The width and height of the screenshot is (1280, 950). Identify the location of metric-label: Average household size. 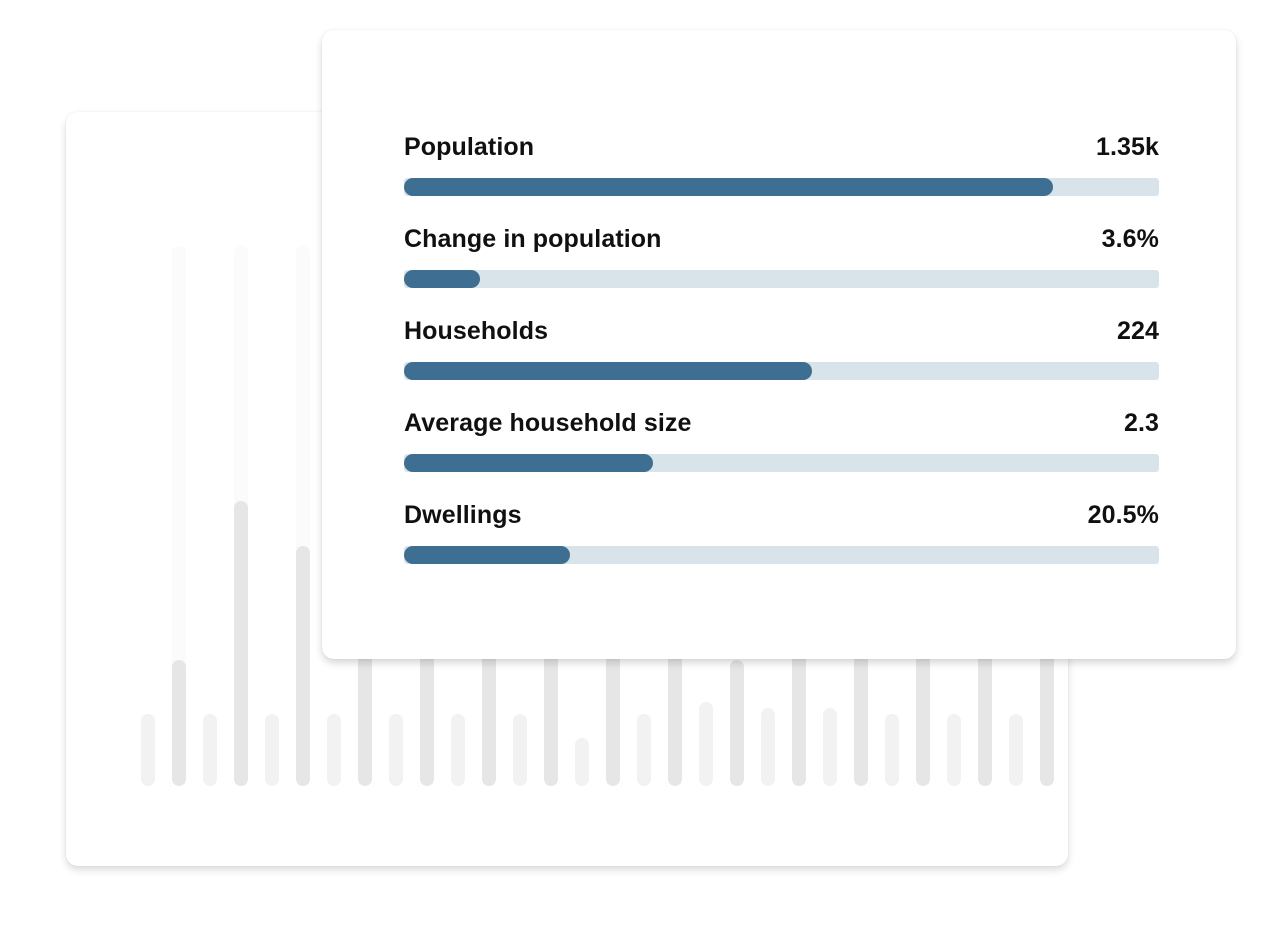
(548, 422).